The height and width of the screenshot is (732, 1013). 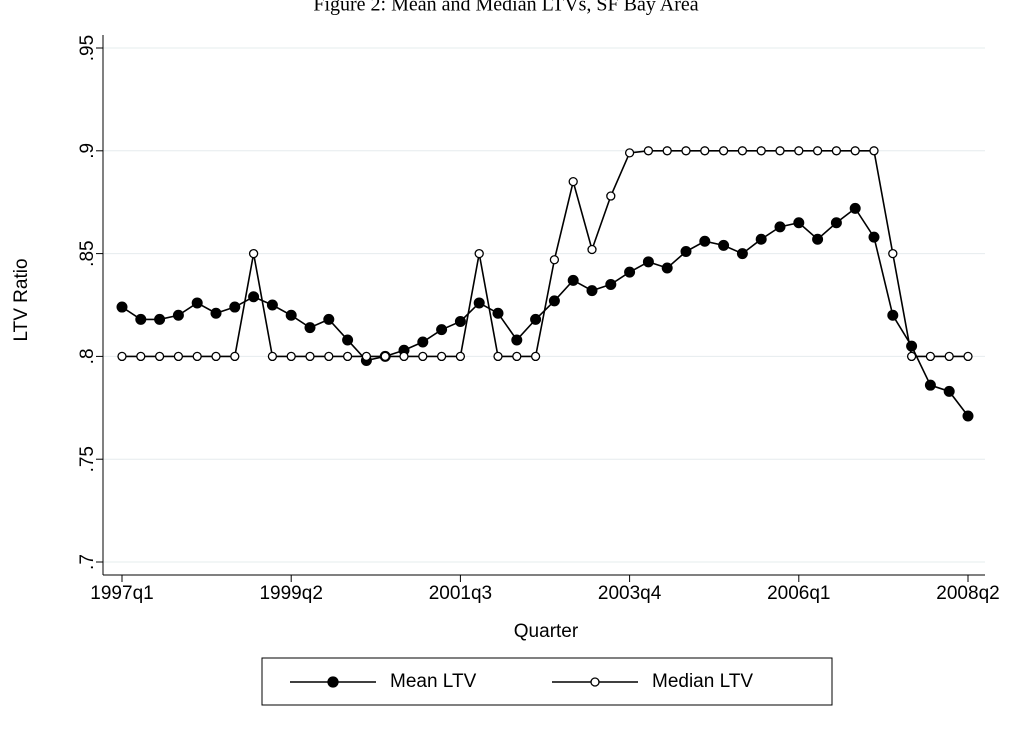 I want to click on y-tick-label: .8, so click(x=87, y=356).